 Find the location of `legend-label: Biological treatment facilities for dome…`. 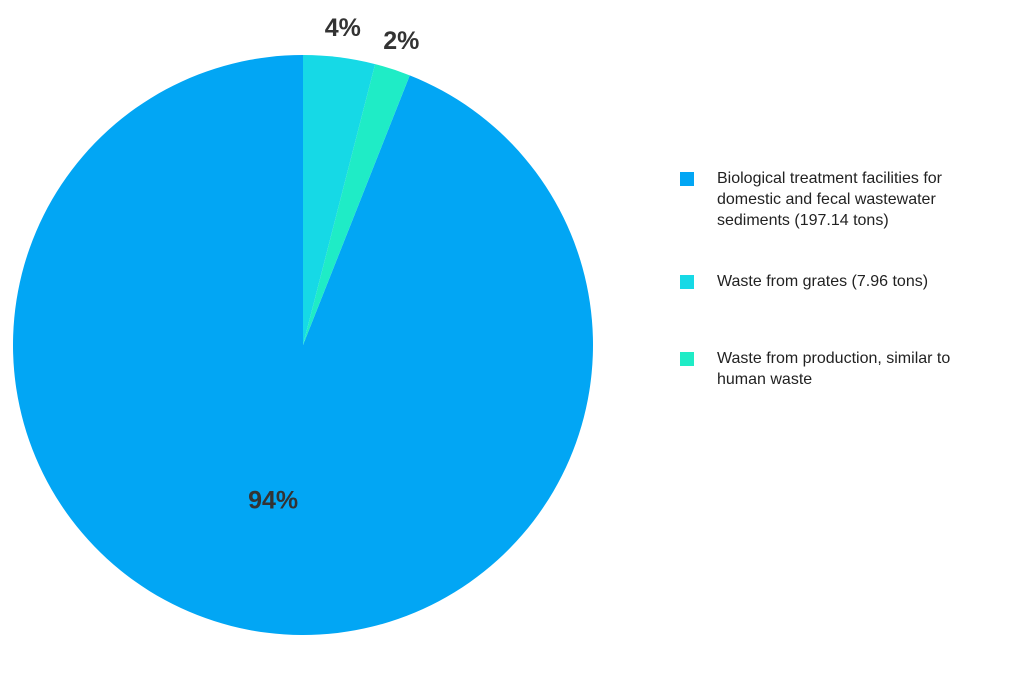

legend-label: Biological treatment facilities for dome… is located at coordinates (829, 199).